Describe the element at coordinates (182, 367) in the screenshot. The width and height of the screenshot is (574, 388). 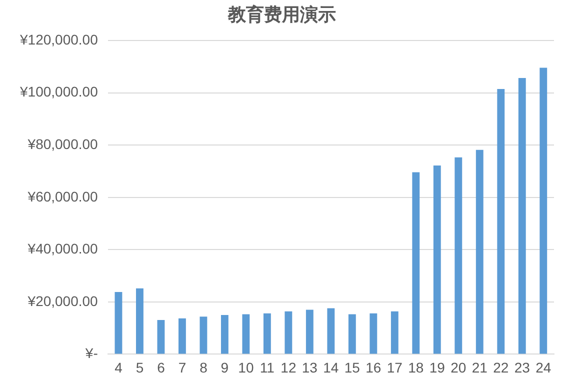
I see `x-tick-label: 7` at that location.